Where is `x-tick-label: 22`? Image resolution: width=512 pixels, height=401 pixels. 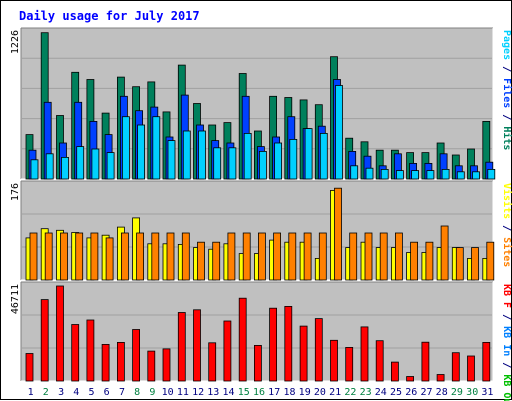 x-tick-label: 22 is located at coordinates (350, 392).